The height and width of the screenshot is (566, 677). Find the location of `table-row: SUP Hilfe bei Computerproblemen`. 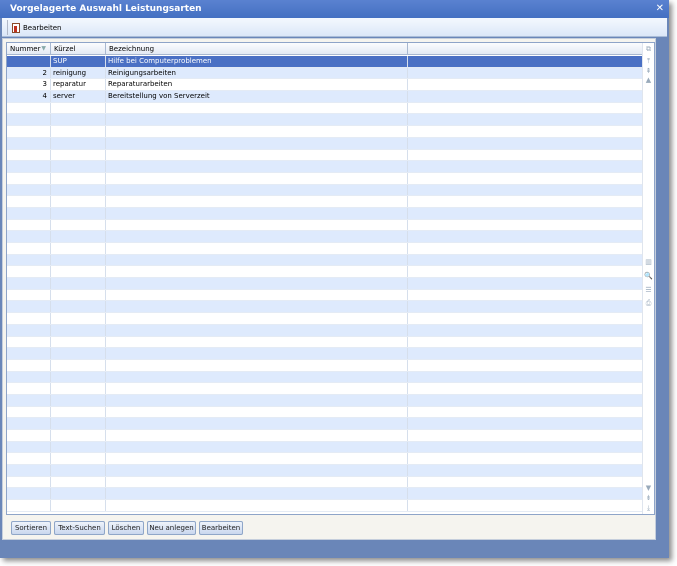

table-row: SUP Hilfe bei Computerproblemen is located at coordinates (325, 62).